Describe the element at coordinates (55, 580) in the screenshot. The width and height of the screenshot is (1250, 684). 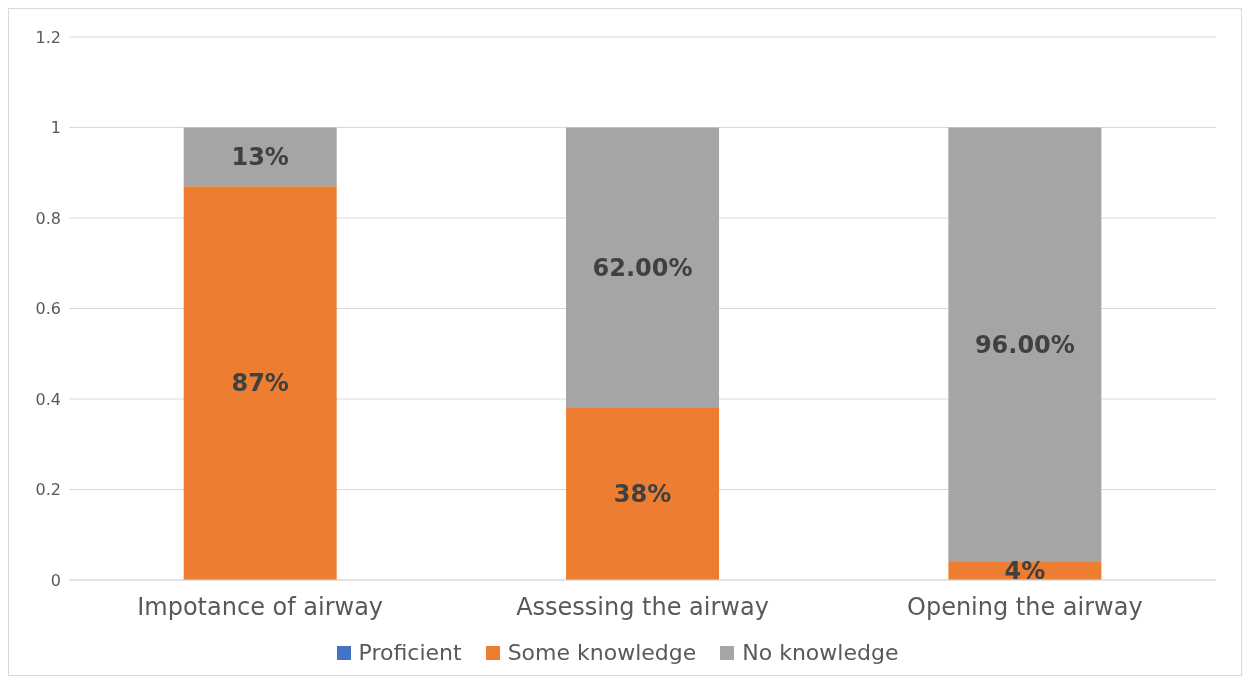
I see `y-tick-label: 0` at that location.